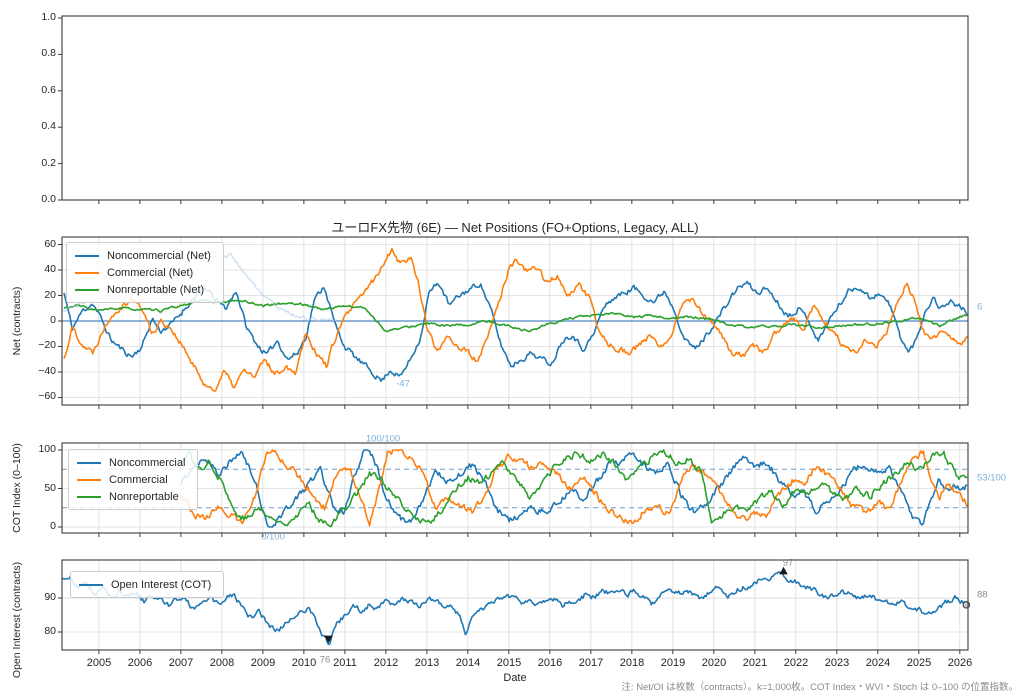 The image size is (1024, 699). I want to click on annotation-88: 88, so click(982, 595).